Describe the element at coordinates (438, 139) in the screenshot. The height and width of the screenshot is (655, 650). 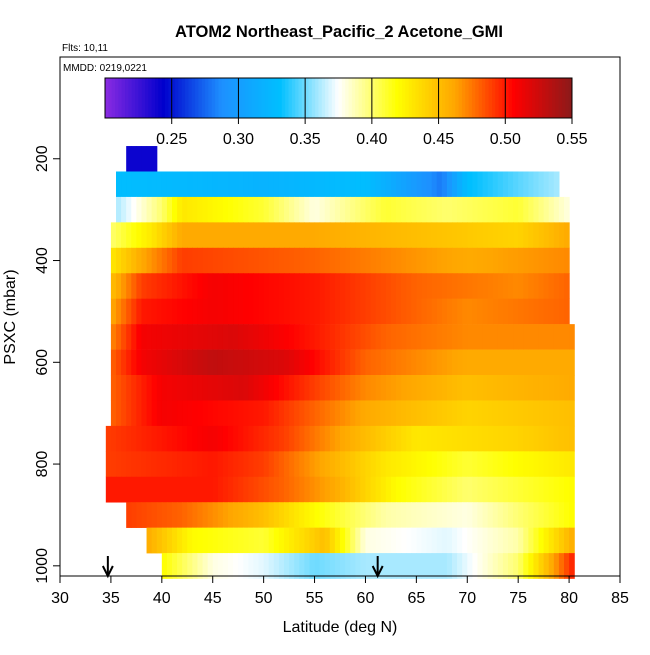
I see `colorbar-tick-label: 0.45` at that location.